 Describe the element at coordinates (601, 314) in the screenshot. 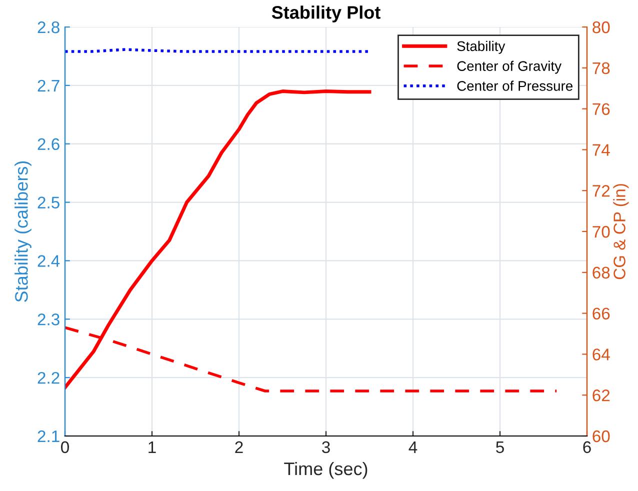

I see `y2-tick-label: 66` at that location.